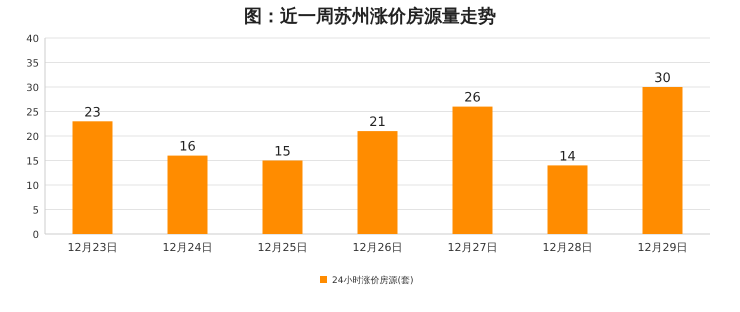 The image size is (740, 312). I want to click on data-label: 26, so click(472, 98).